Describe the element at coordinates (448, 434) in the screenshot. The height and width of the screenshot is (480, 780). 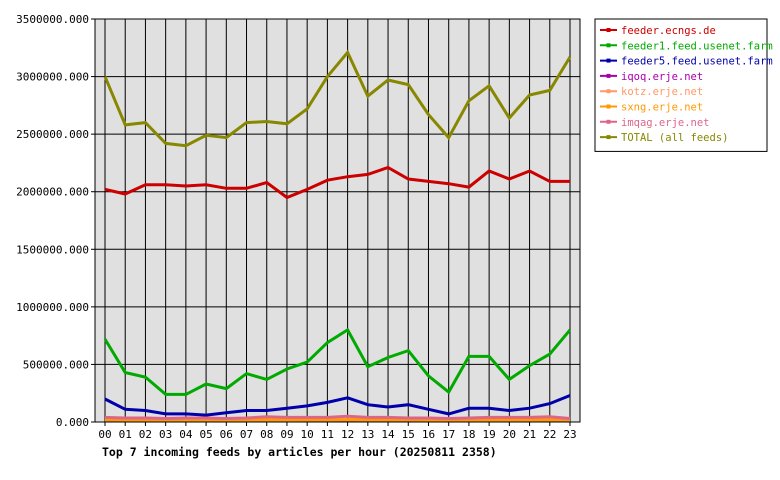
I see `x-tick-label: 17` at that location.